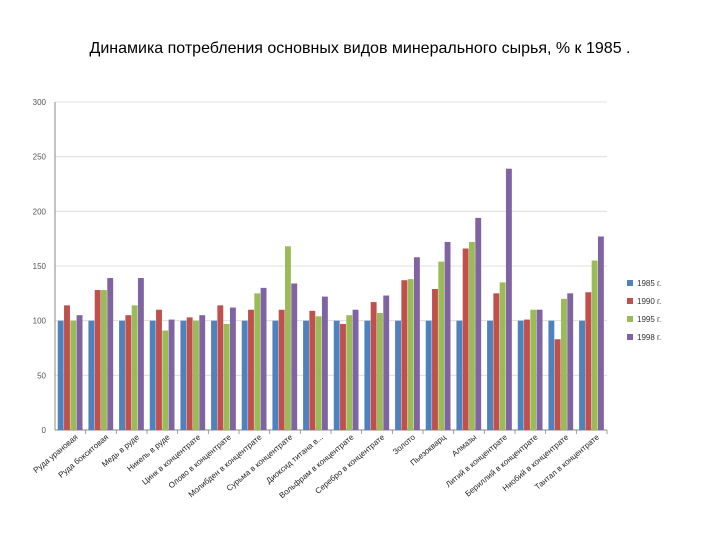 The image size is (720, 540). I want to click on legend-label: 1998 г., so click(649, 337).